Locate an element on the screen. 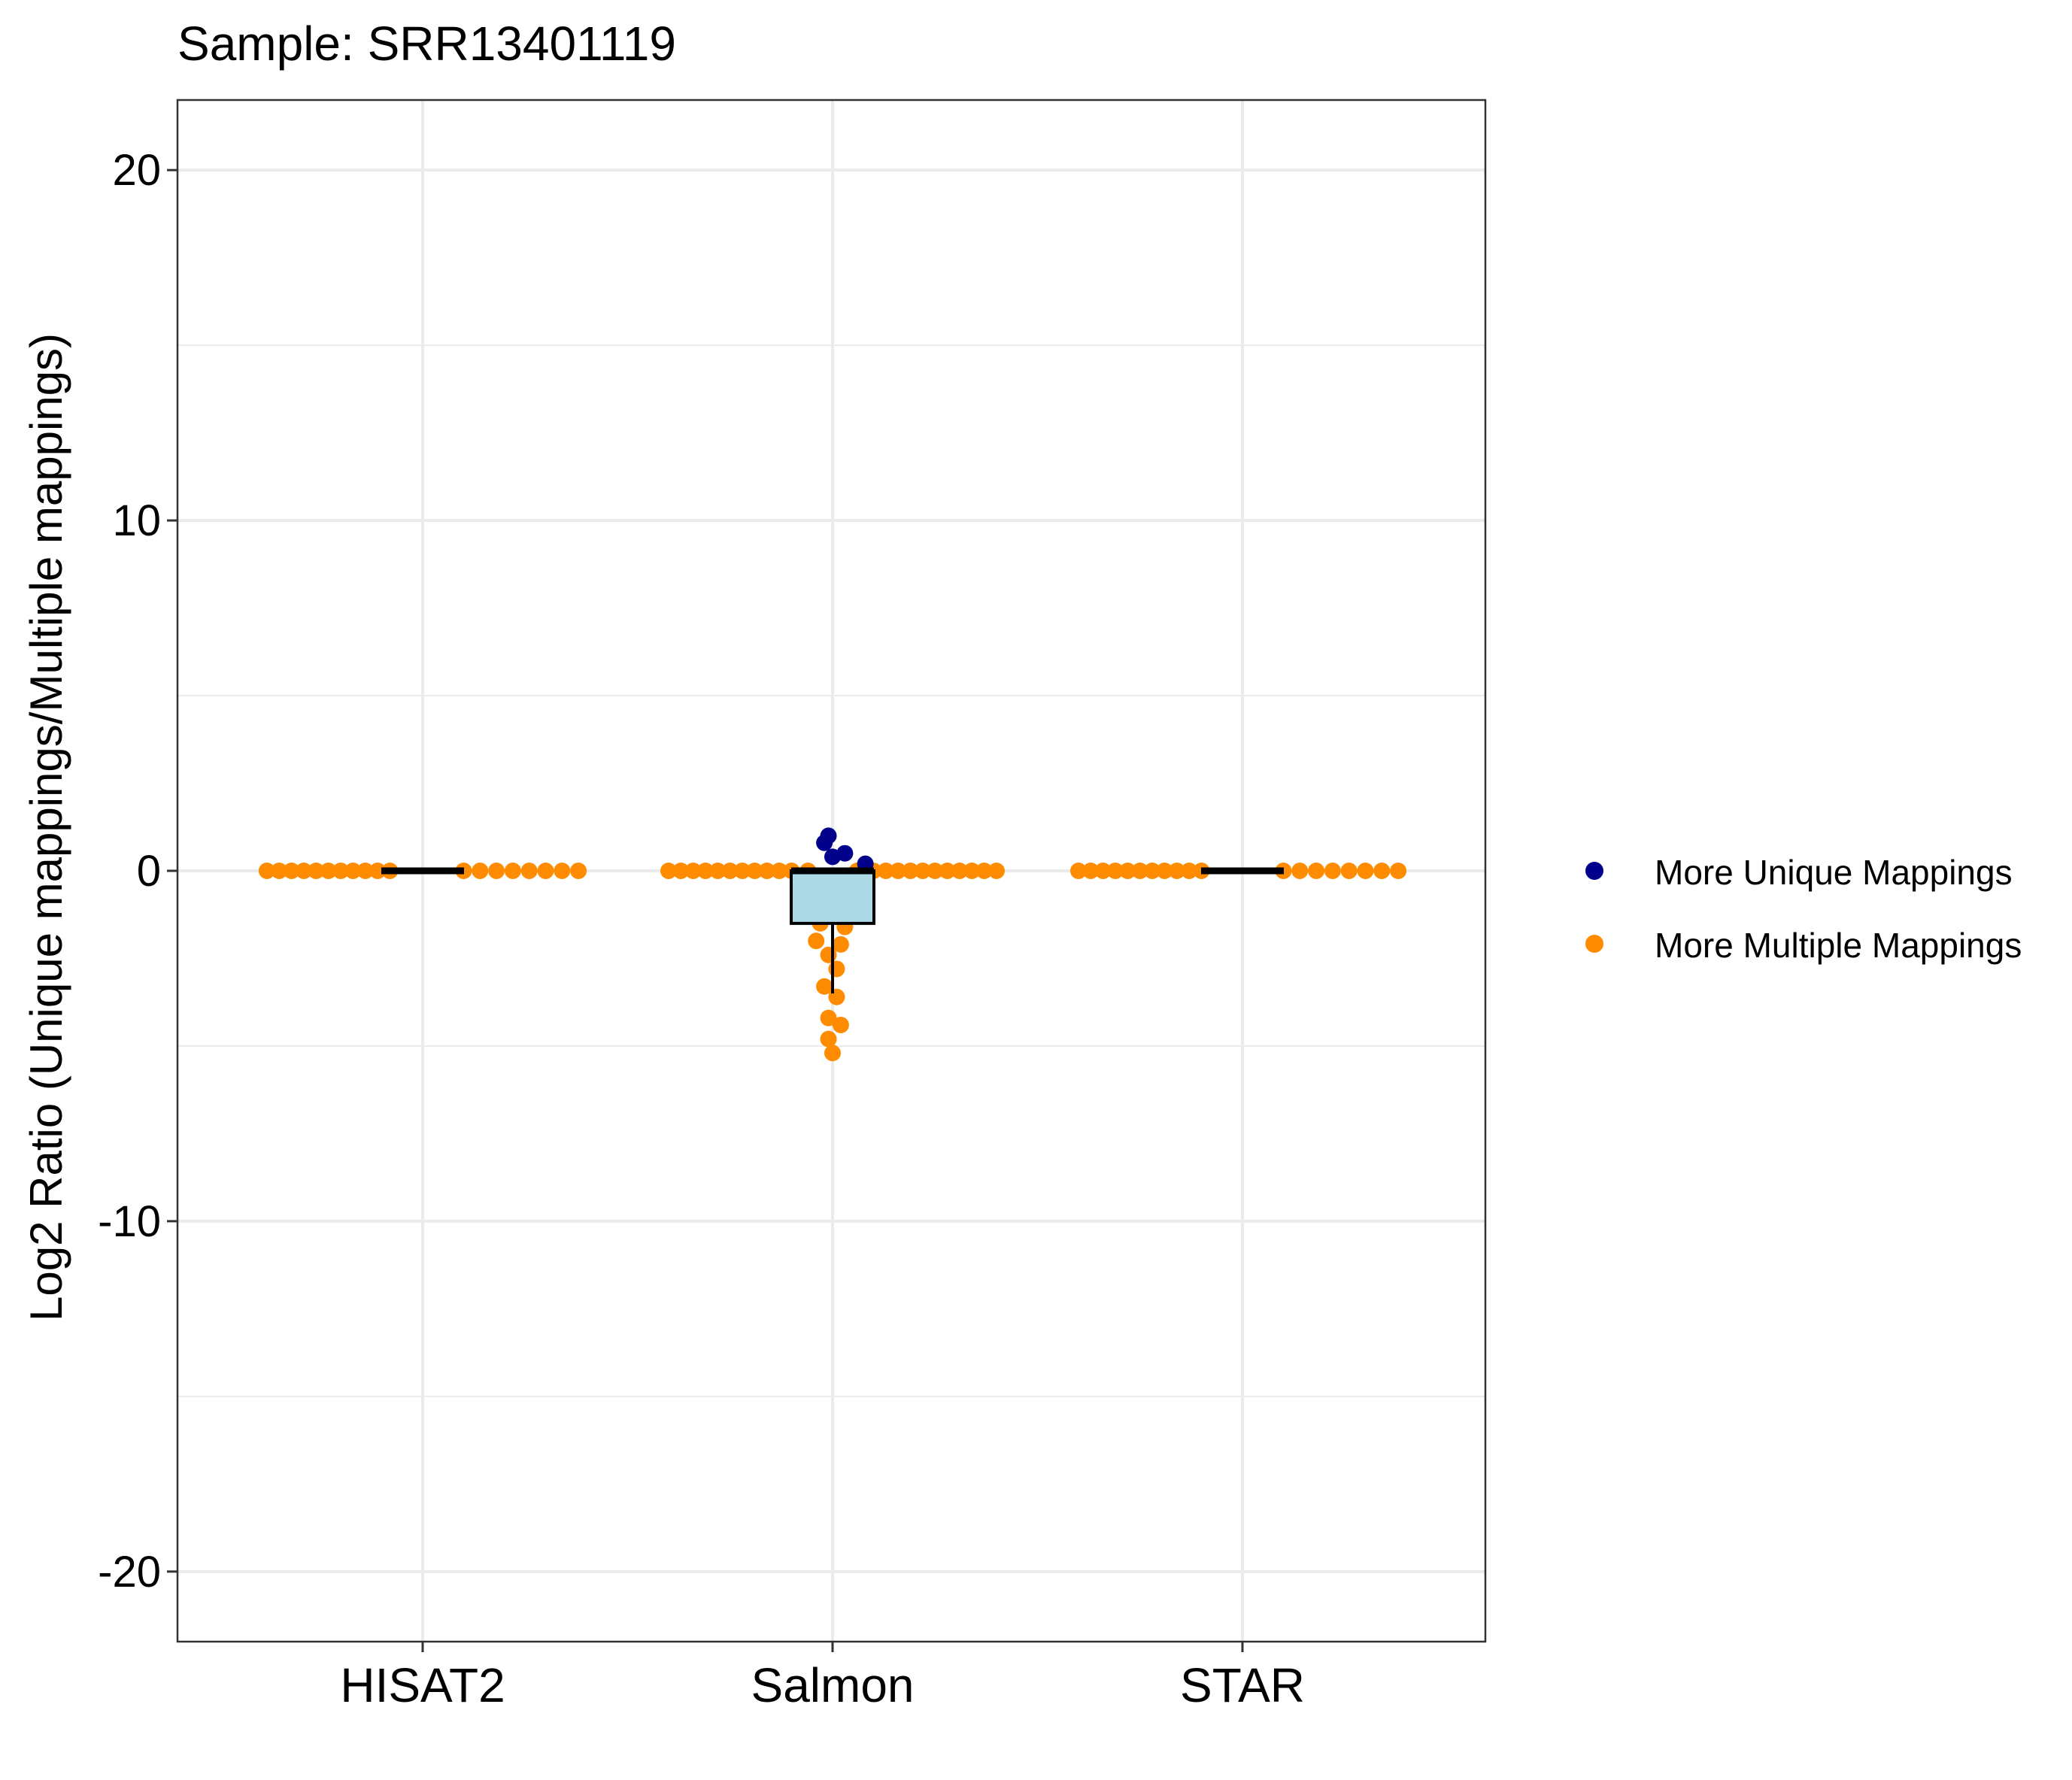  y-tick-label: 10 is located at coordinates (136, 520).